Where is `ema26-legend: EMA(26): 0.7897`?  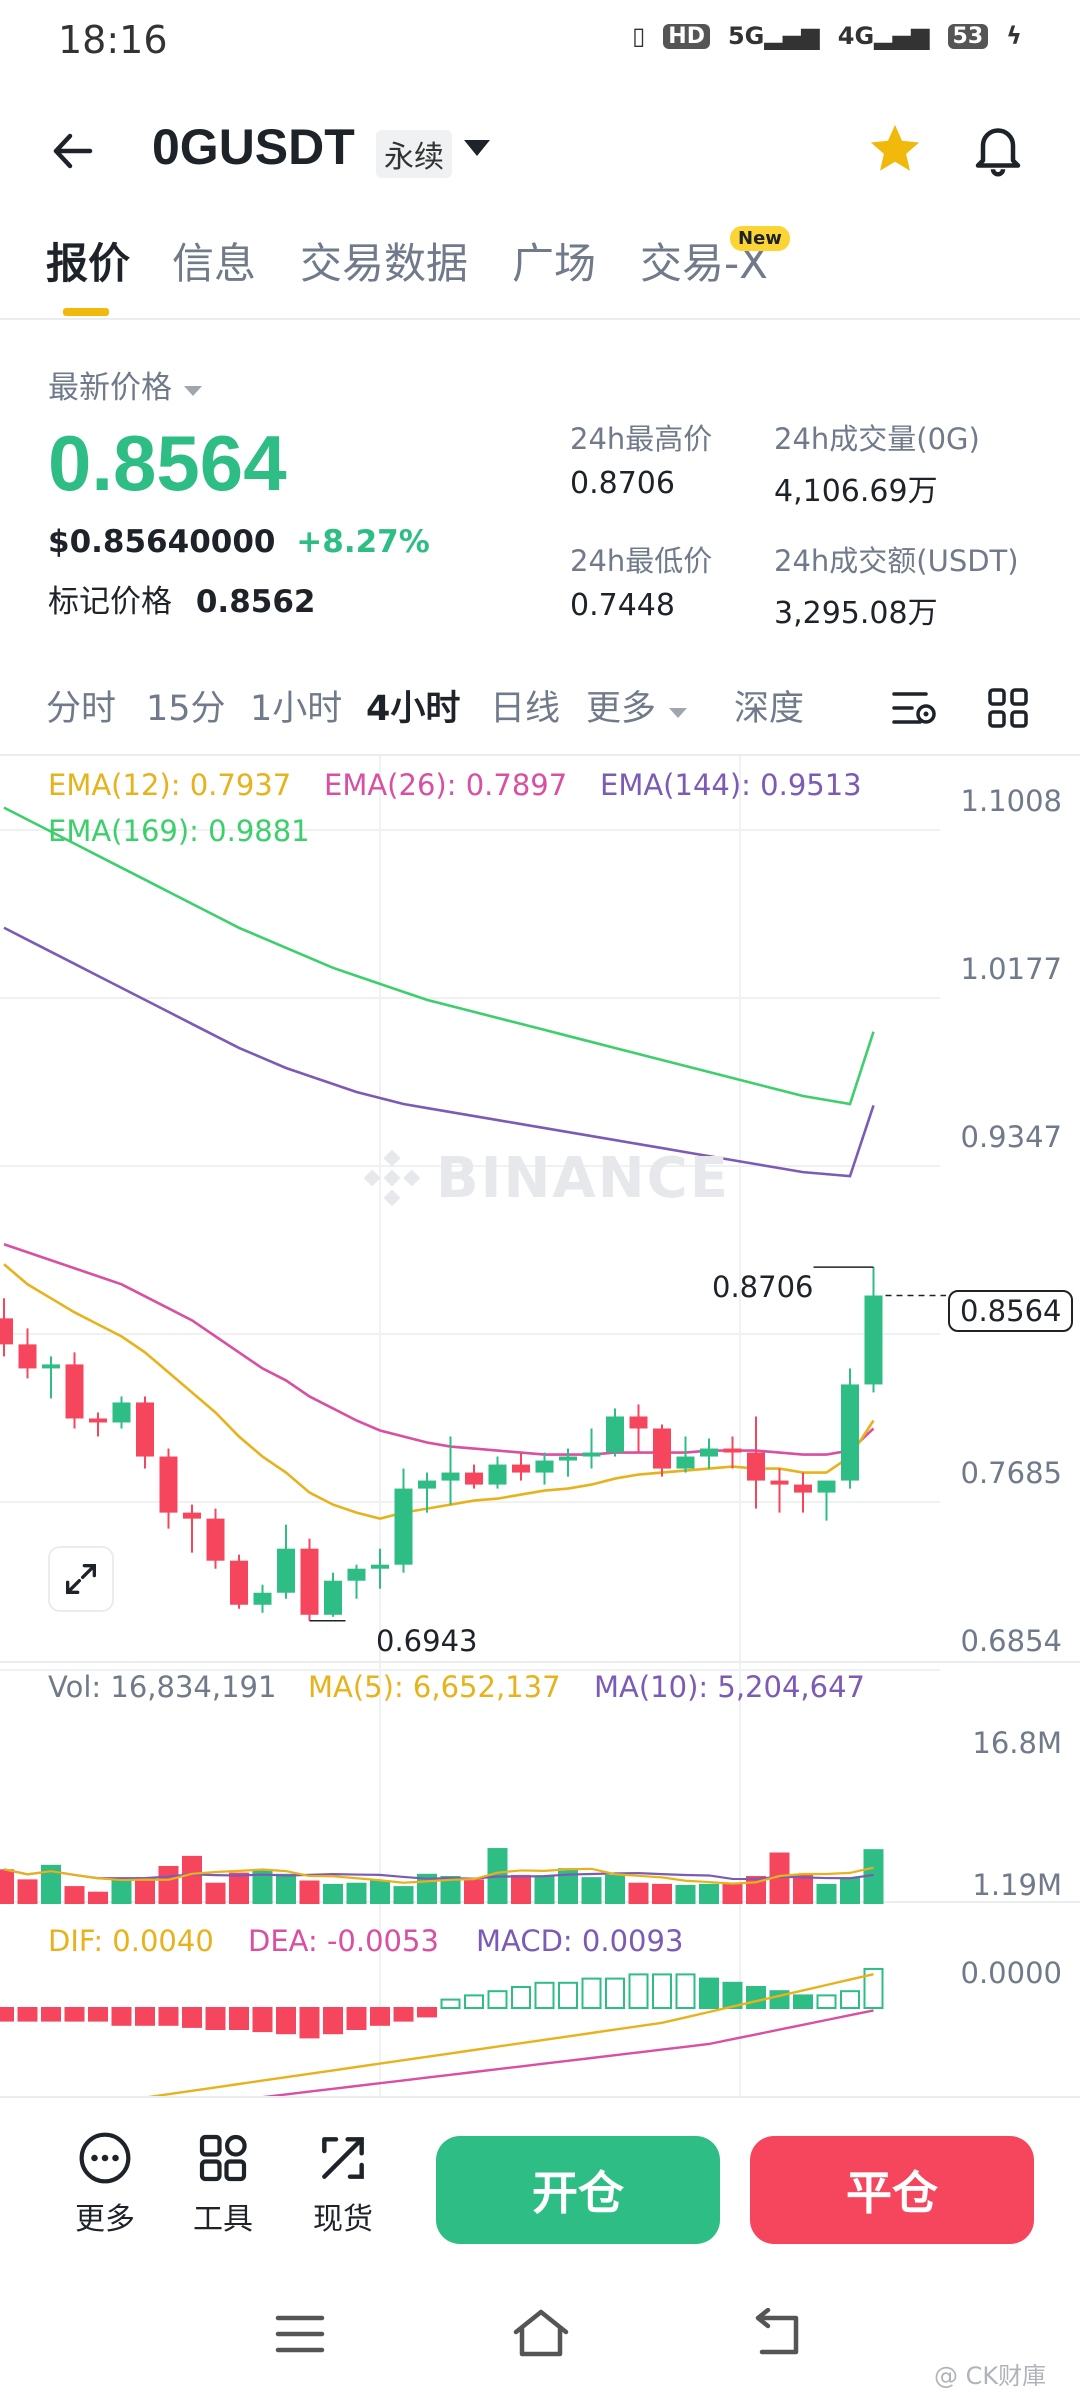 ema26-legend: EMA(26): 0.7897 is located at coordinates (446, 785).